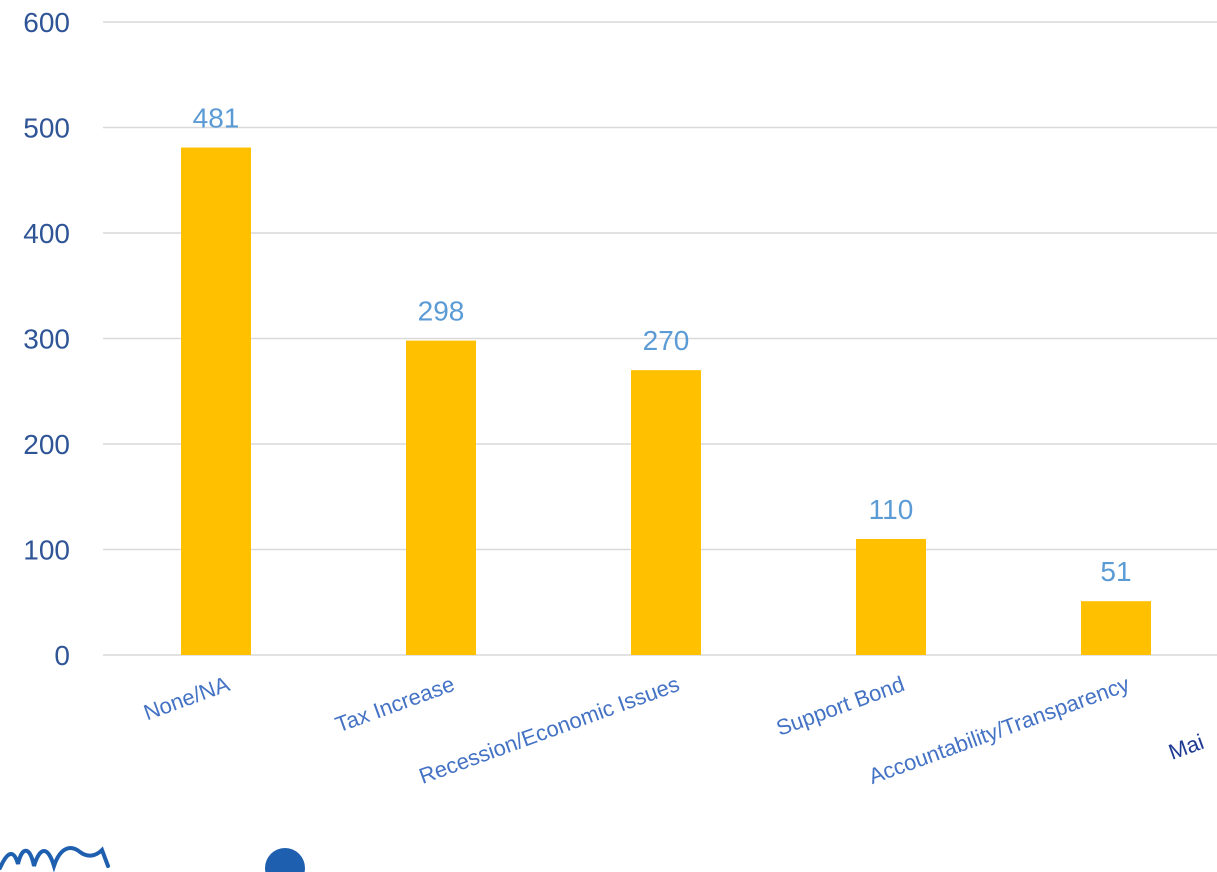 This screenshot has height=872, width=1217. What do you see at coordinates (152, 859) in the screenshot?
I see `logo-fragment` at bounding box center [152, 859].